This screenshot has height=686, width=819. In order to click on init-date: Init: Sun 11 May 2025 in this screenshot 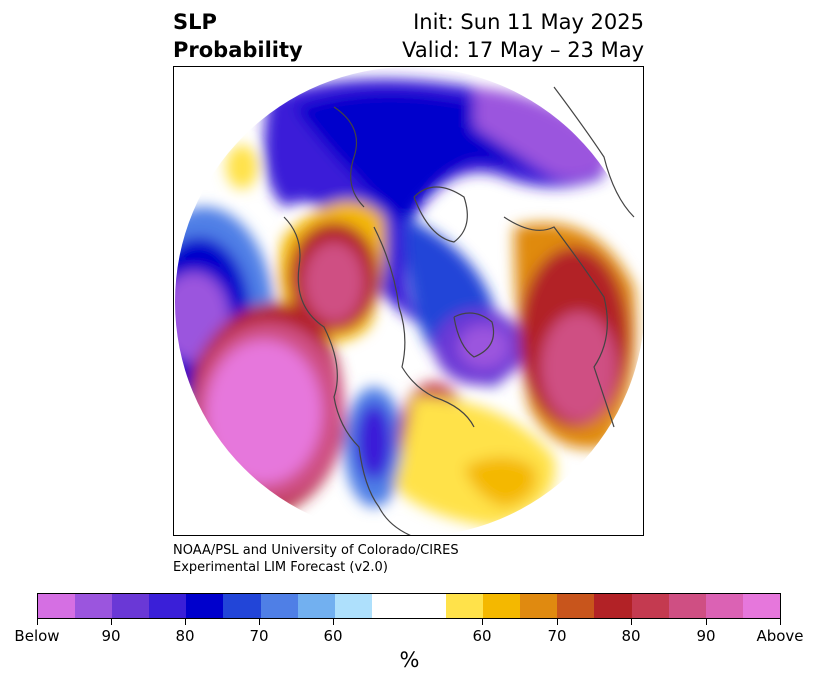, I will do `click(528, 22)`.